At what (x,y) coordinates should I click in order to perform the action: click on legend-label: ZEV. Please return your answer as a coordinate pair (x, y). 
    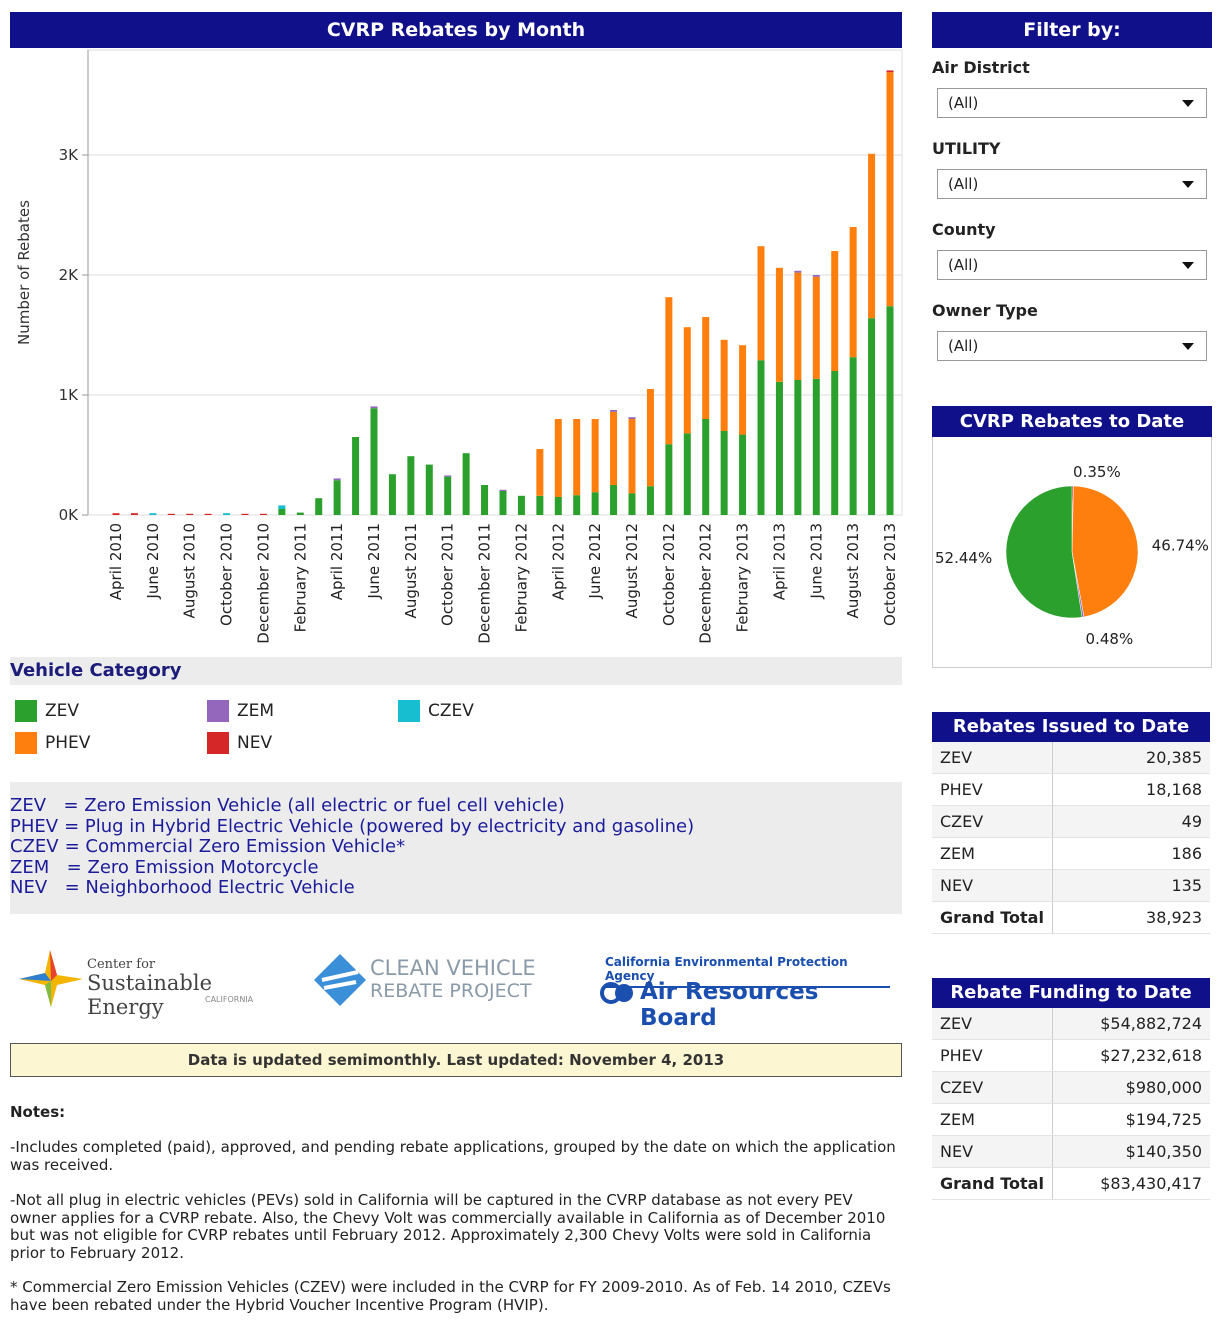
    Looking at the image, I should click on (62, 711).